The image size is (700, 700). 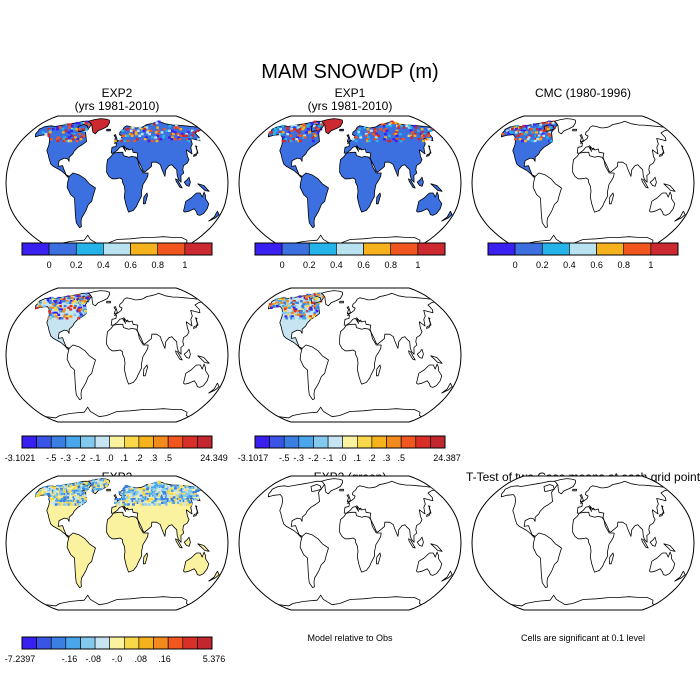 I want to click on land-north-america, so click(x=296, y=509).